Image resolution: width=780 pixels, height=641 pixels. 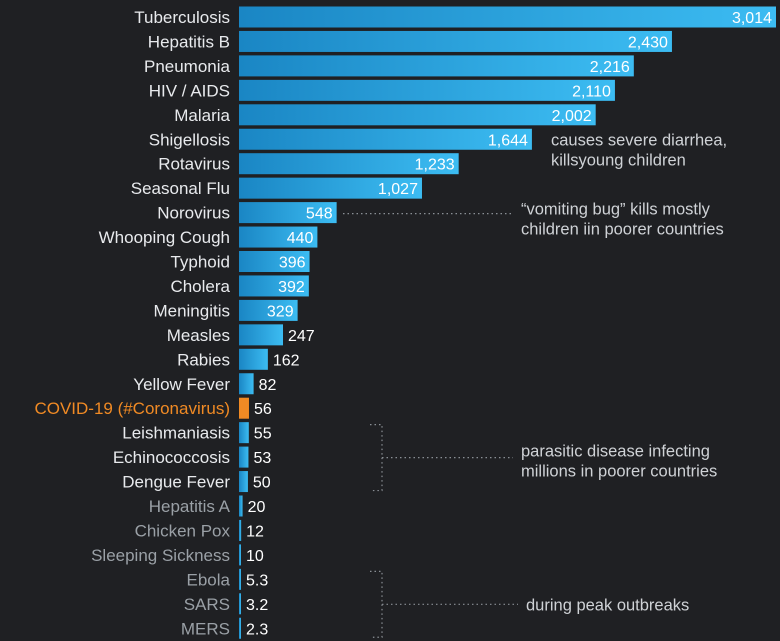 I want to click on category-label: Measles, so click(x=198, y=335).